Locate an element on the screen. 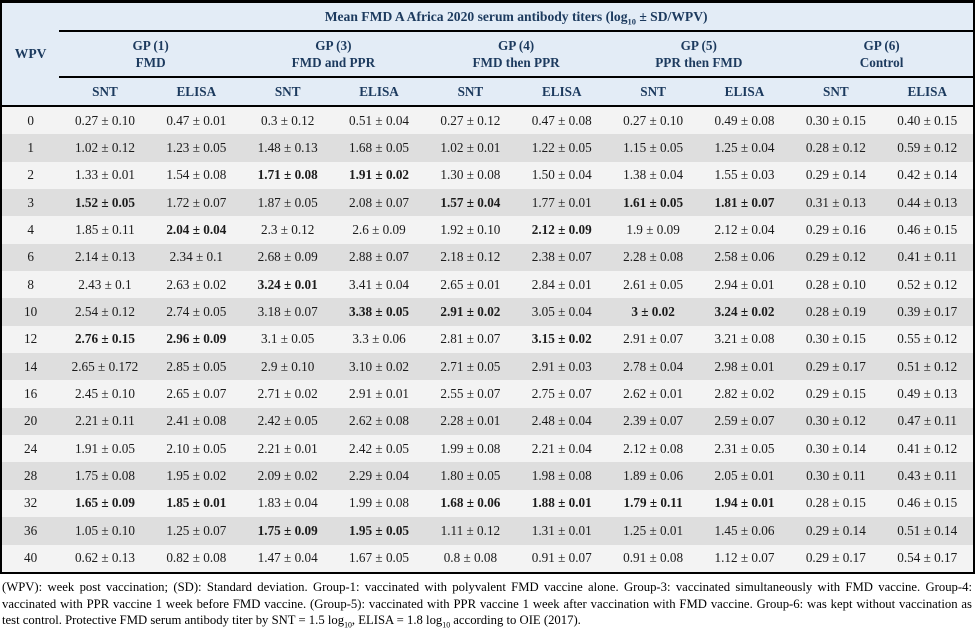 This screenshot has width=975, height=630. titer-cell: 0.49 ± 0.13 is located at coordinates (927, 394).